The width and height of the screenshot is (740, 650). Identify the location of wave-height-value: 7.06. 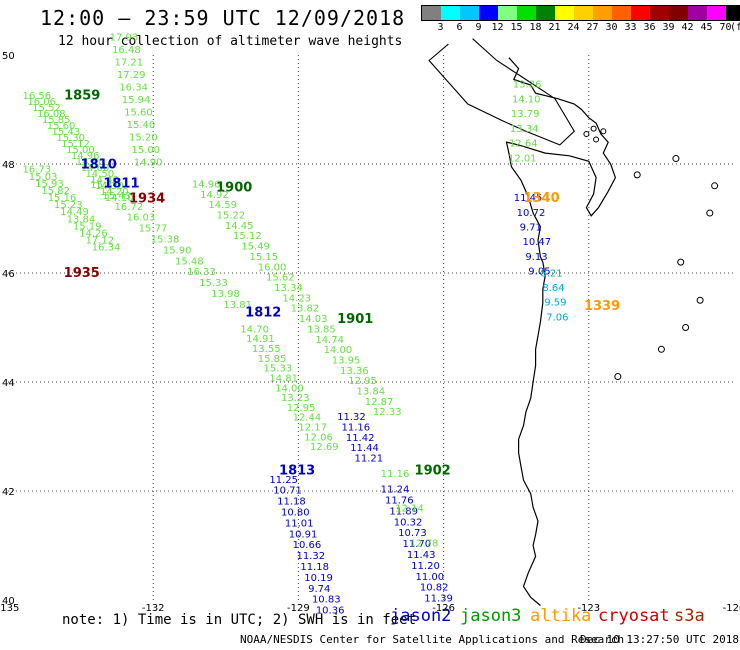
(557, 317).